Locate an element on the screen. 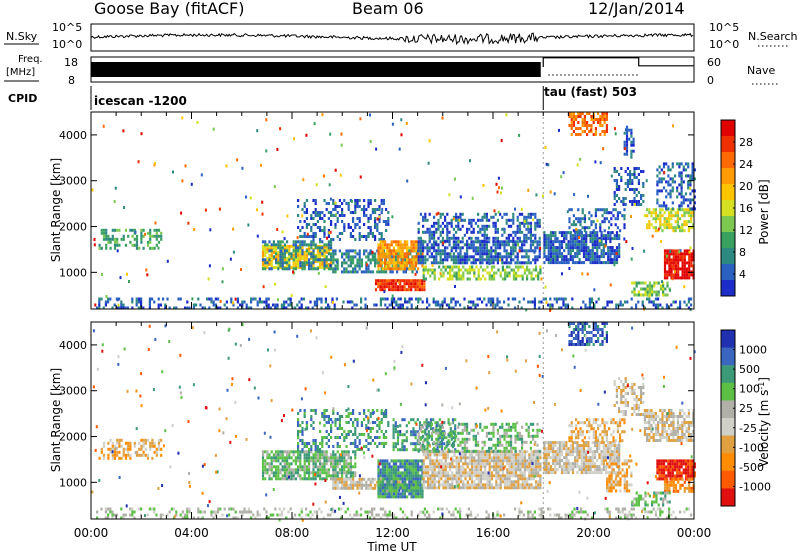  cpid-first: icescan -1200 is located at coordinates (140, 101).